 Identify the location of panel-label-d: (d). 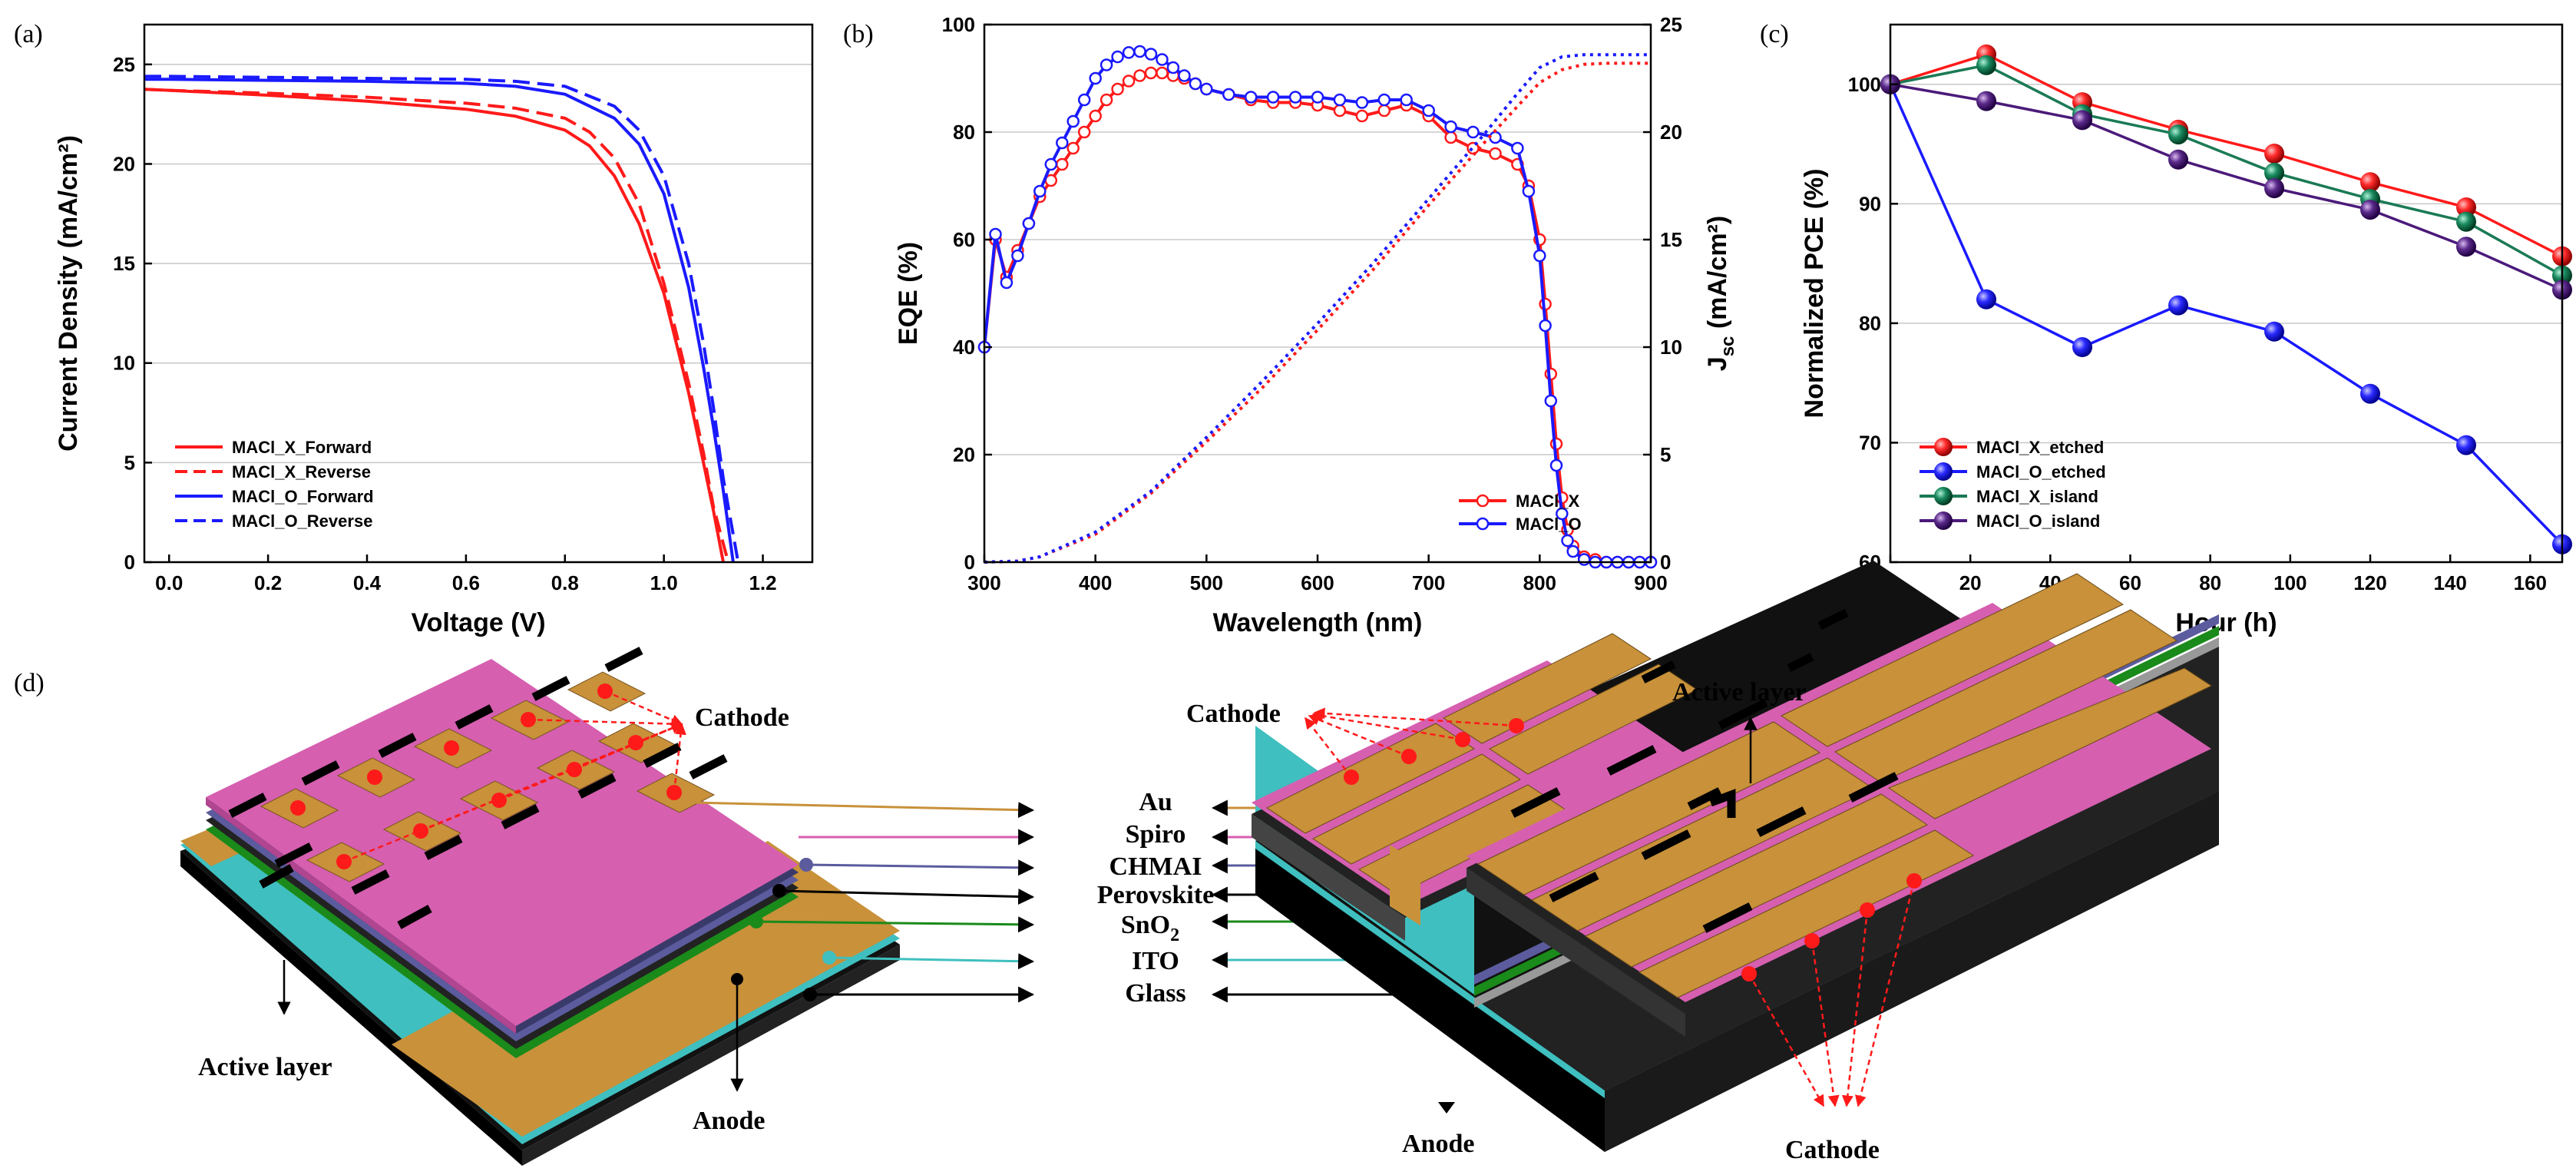
(29, 683).